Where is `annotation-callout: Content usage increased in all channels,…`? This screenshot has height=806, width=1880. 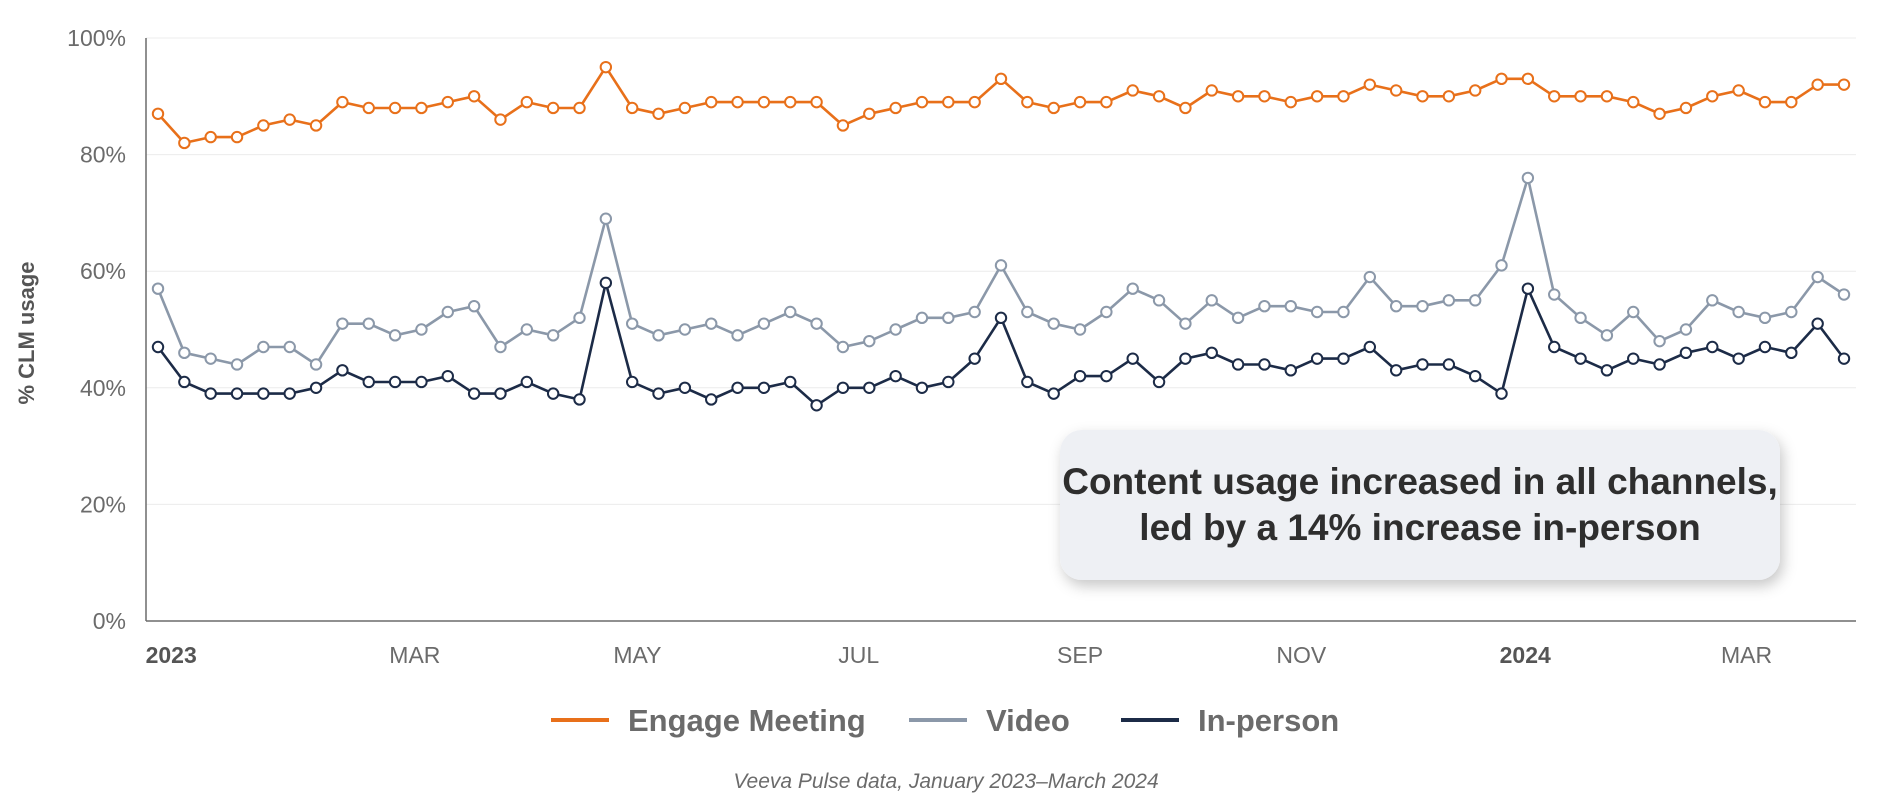 annotation-callout: Content usage increased in all channels,… is located at coordinates (1420, 505).